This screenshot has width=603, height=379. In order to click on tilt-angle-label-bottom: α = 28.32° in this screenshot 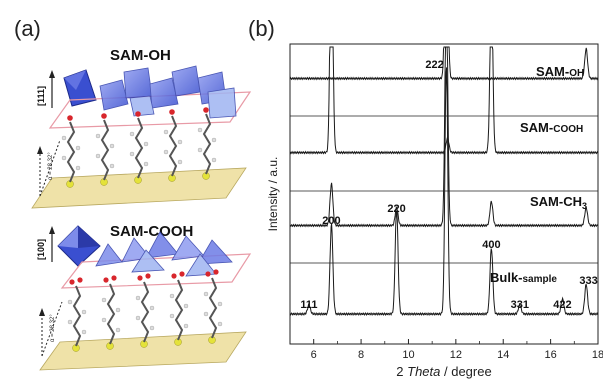, I will do `click(53, 328)`.